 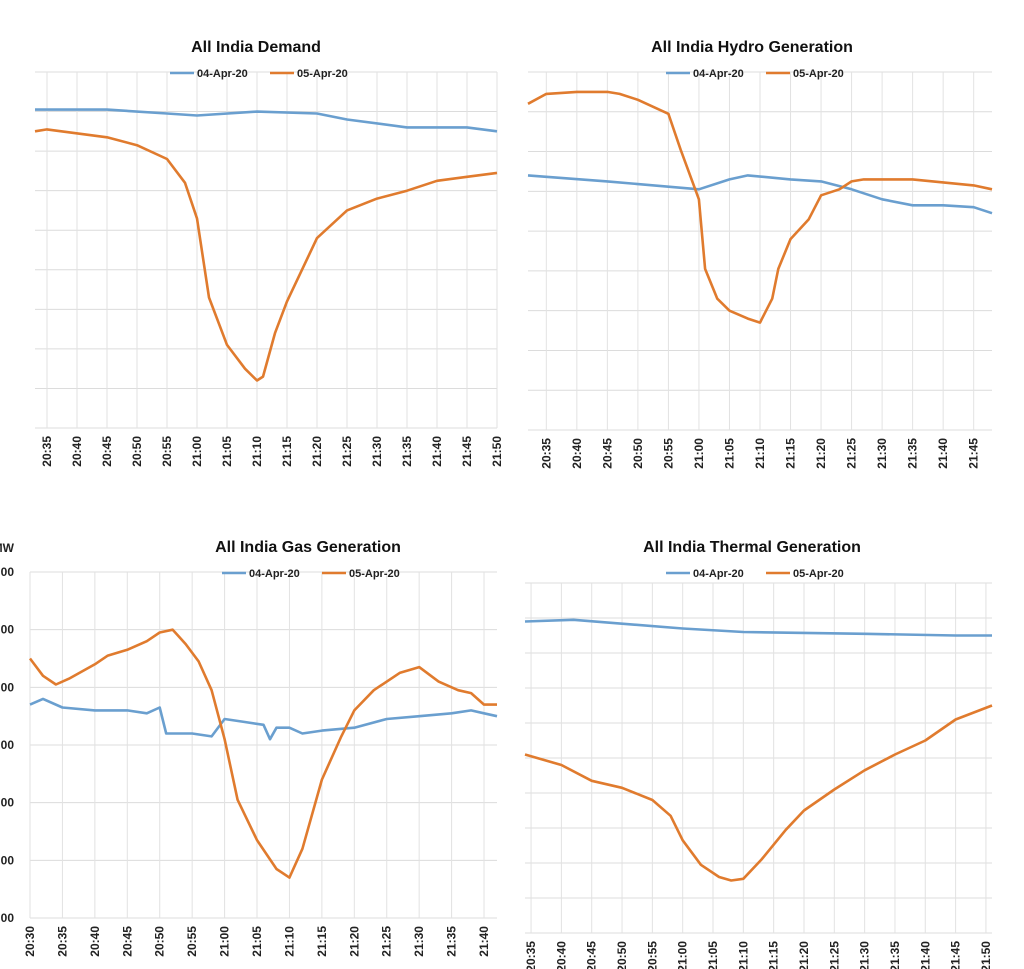 What do you see at coordinates (7, 548) in the screenshot?
I see `y-axis-label: MW` at bounding box center [7, 548].